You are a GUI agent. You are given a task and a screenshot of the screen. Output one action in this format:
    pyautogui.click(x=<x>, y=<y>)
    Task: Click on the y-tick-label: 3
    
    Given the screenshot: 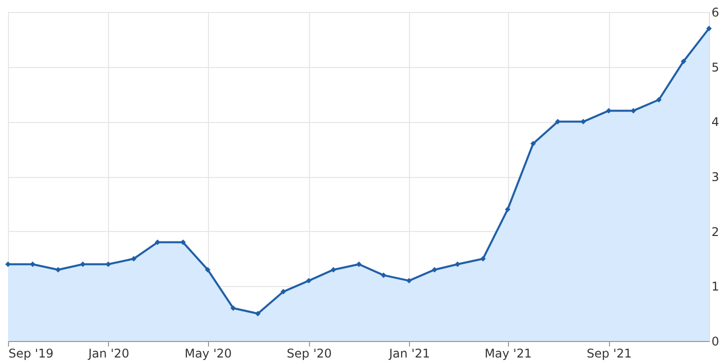 What is the action you would take?
    pyautogui.click(x=716, y=177)
    